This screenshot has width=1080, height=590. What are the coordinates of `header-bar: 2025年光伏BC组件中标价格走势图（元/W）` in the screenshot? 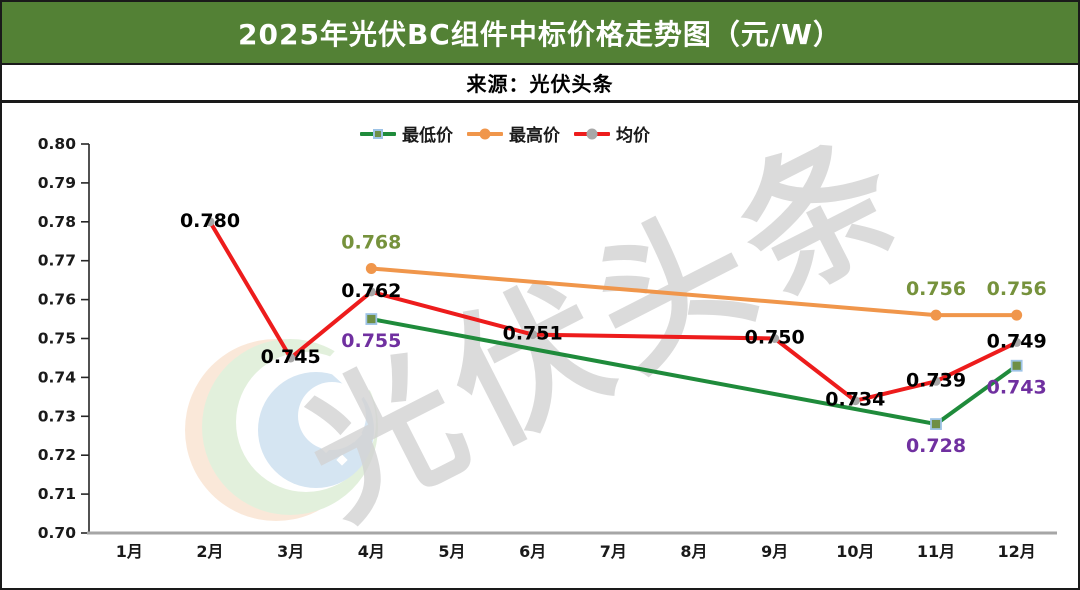 It's located at (540, 33).